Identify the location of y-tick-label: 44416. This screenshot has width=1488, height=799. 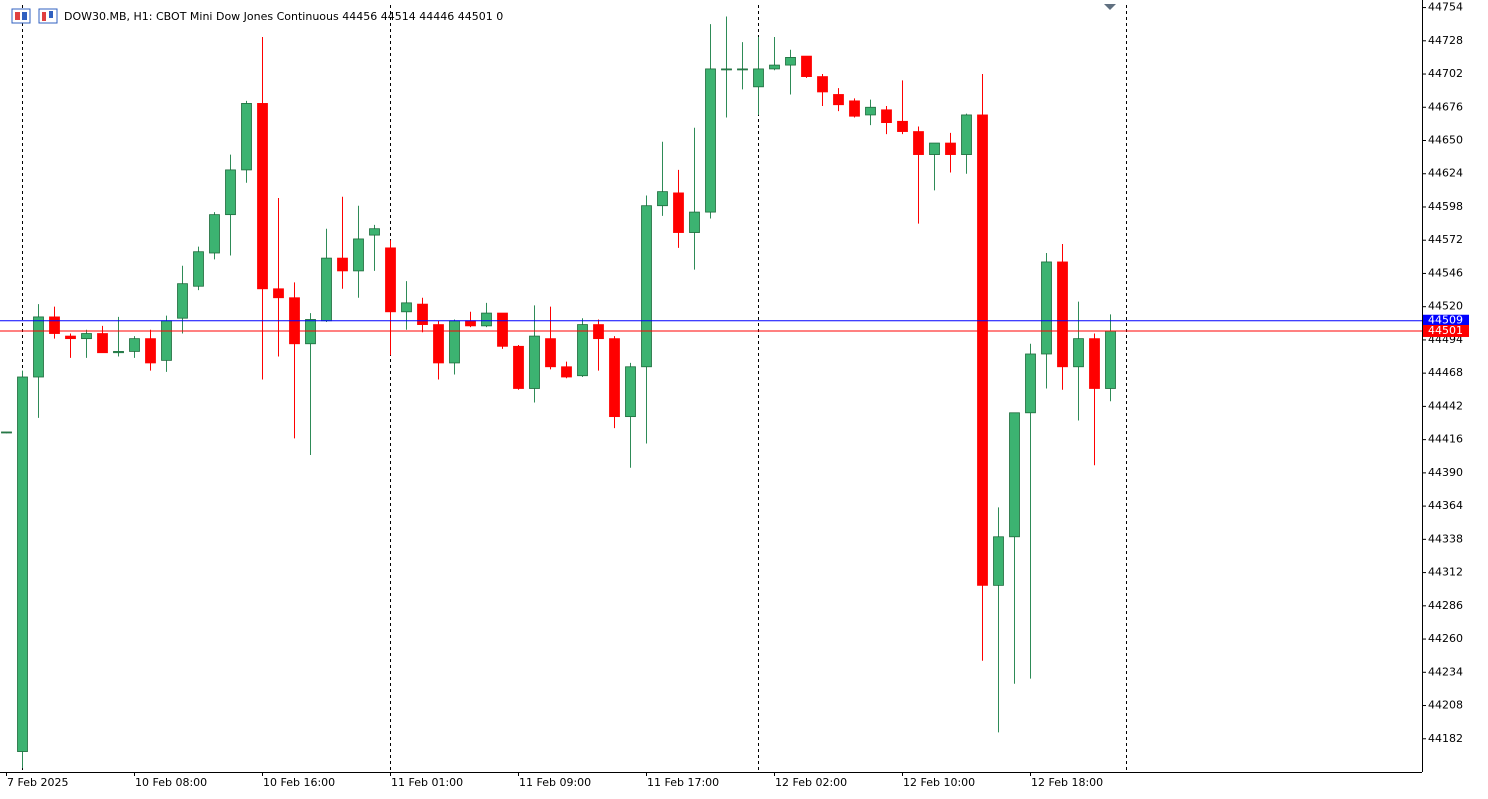
(1445, 439).